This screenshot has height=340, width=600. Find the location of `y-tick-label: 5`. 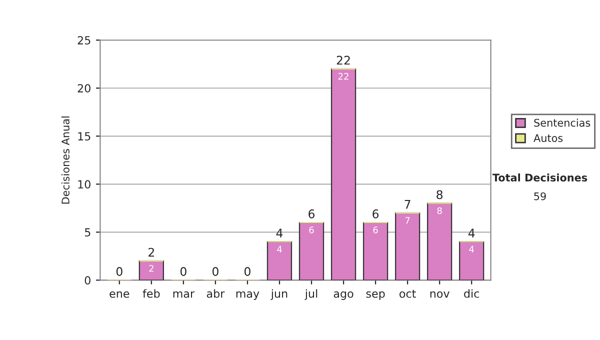

y-tick-label: 5 is located at coordinates (87, 232).